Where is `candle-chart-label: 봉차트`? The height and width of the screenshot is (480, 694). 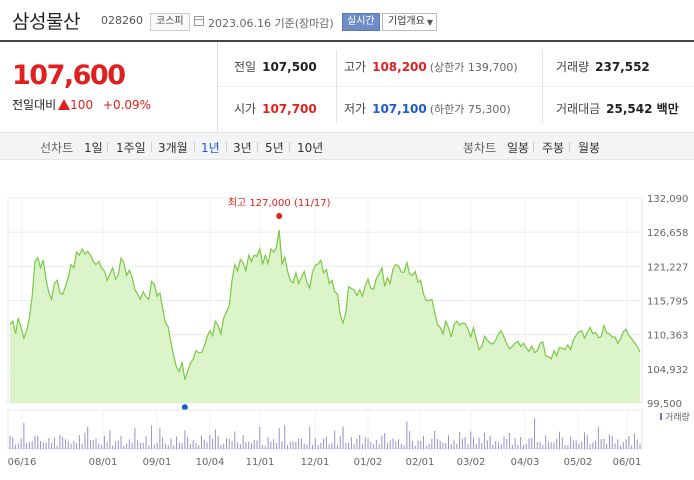
candle-chart-label: 봉차트 is located at coordinates (480, 148).